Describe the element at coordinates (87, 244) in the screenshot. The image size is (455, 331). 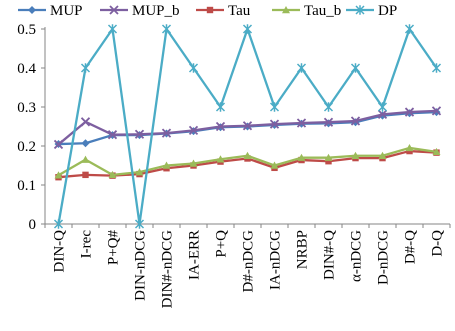
I see `x-tick-label: I-rec` at that location.